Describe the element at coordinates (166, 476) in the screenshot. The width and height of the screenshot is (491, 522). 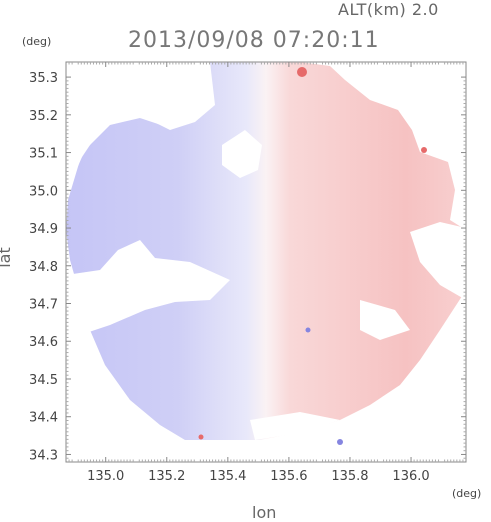
I see `lon-tick-label: 135.2` at that location.